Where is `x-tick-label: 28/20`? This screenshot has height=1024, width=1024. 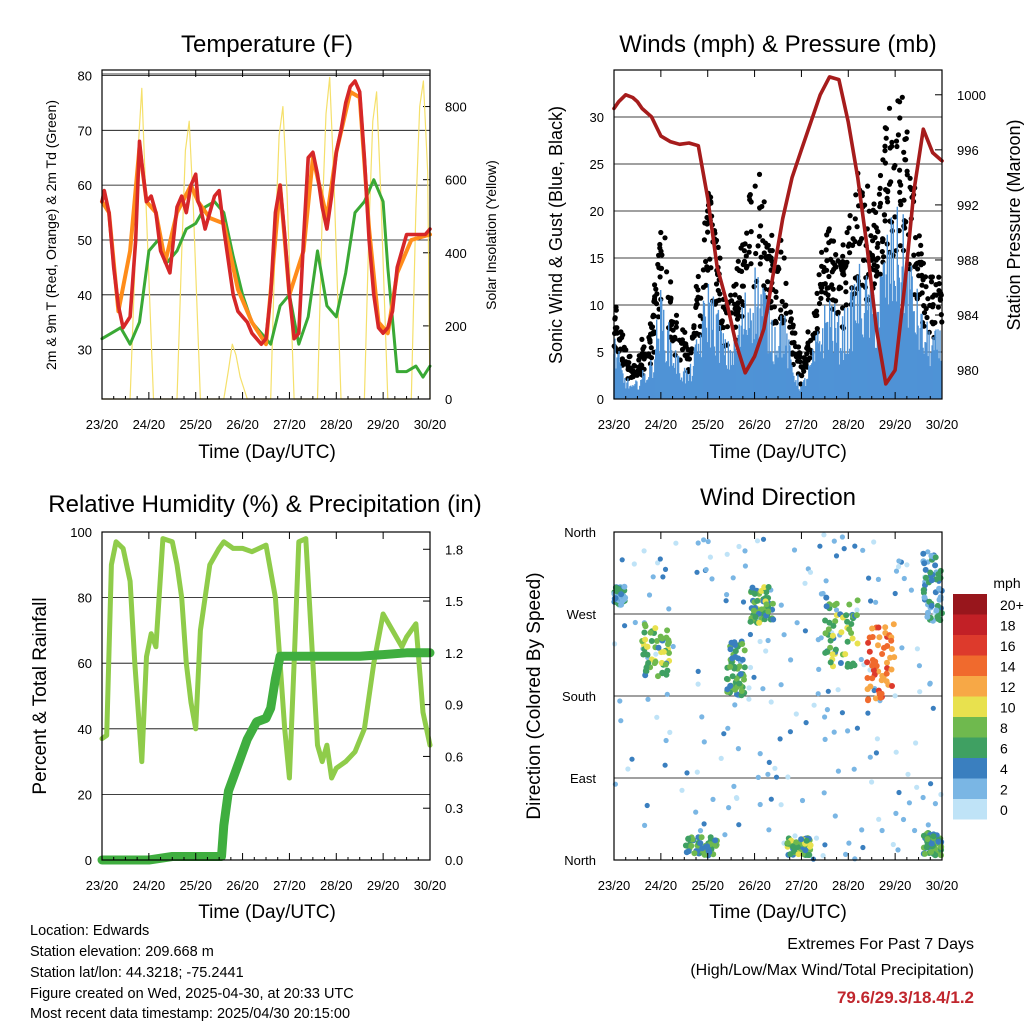 x-tick-label: 28/20 is located at coordinates (848, 885).